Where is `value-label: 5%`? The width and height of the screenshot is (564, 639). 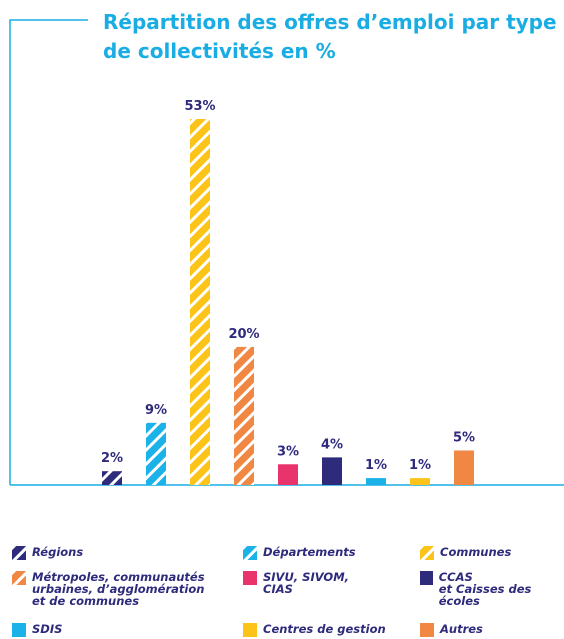
value-label: 5% is located at coordinates (464, 437).